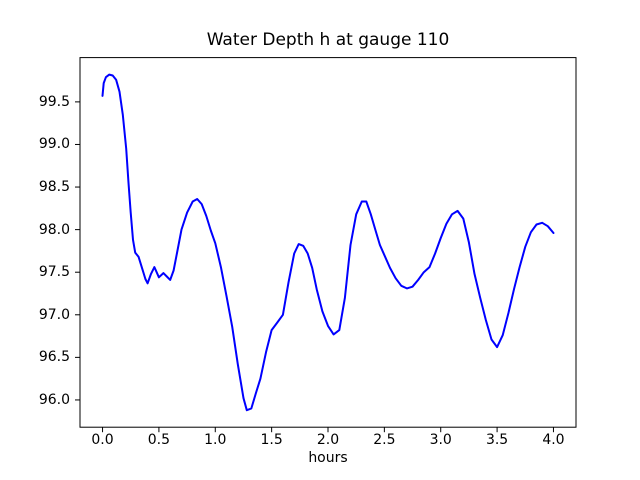  Describe the element at coordinates (159, 440) in the screenshot. I see `x-tick-label: 0.5` at that location.